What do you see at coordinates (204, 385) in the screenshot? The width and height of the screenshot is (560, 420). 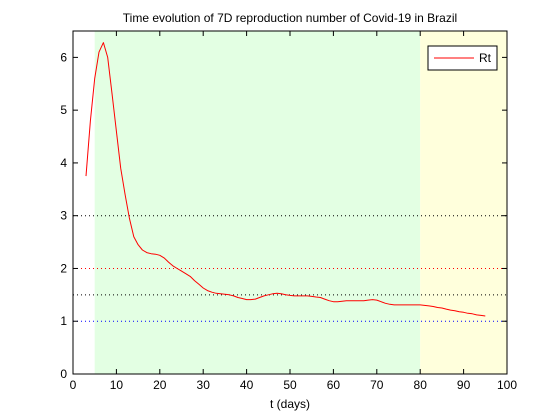 I see `x-tick-label: 30` at bounding box center [204, 385].